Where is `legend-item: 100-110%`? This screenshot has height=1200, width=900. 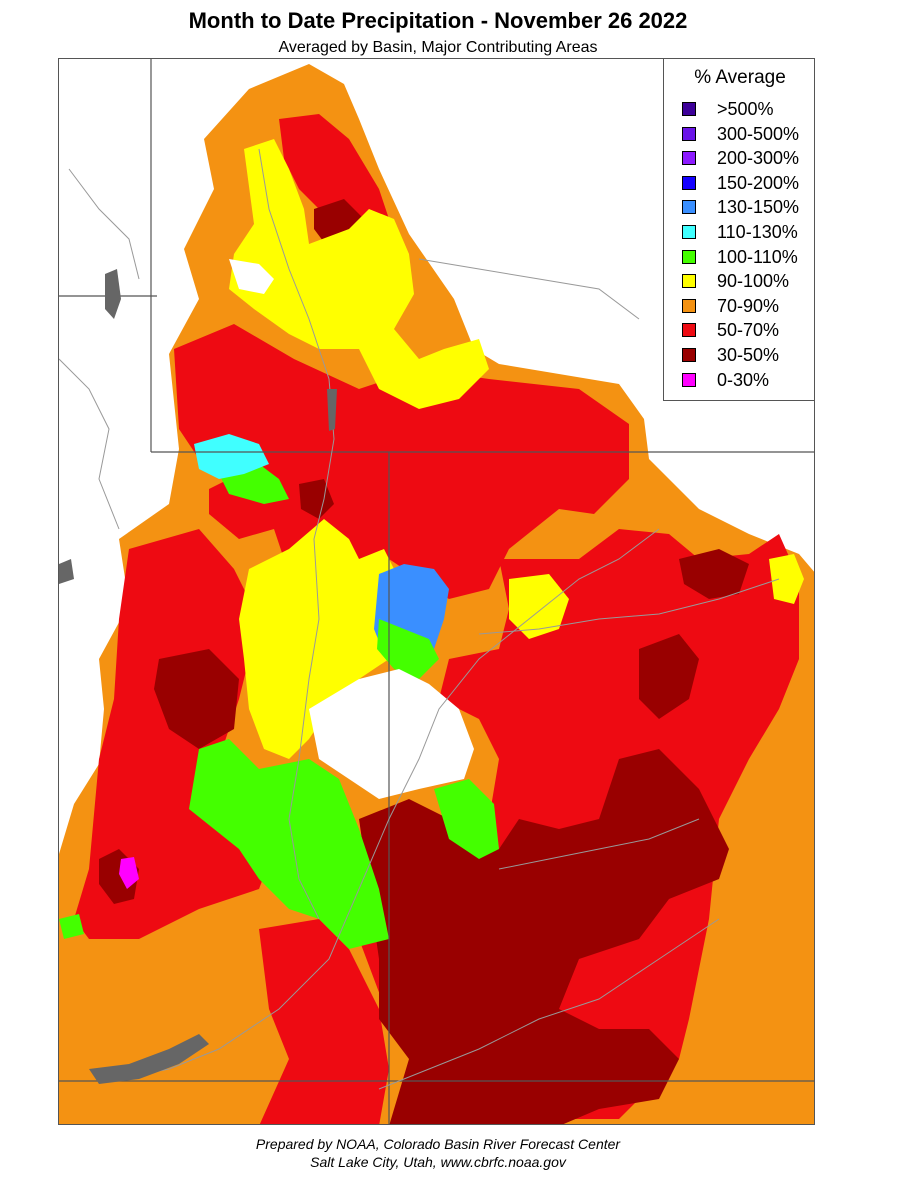 legend-item: 100-110% is located at coordinates (747, 258).